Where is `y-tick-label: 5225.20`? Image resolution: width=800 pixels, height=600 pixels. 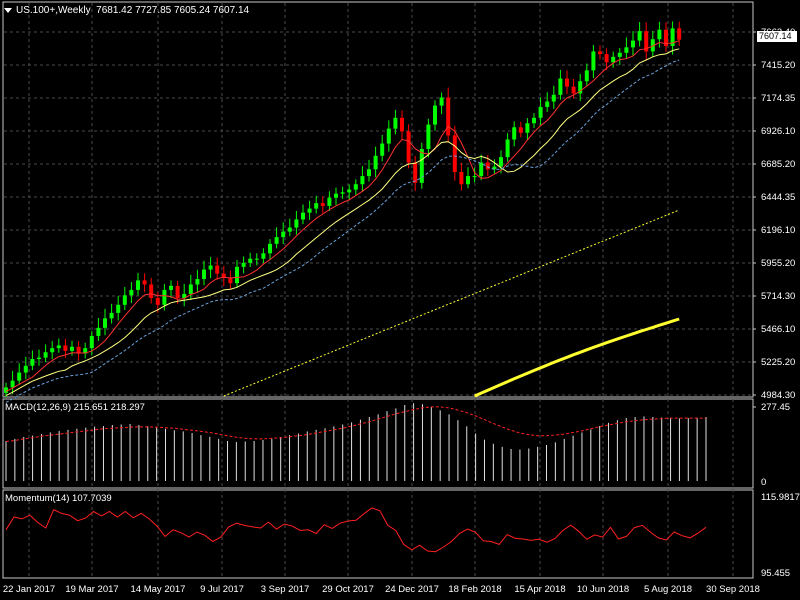
y-tick-label: 5225.20 is located at coordinates (778, 362).